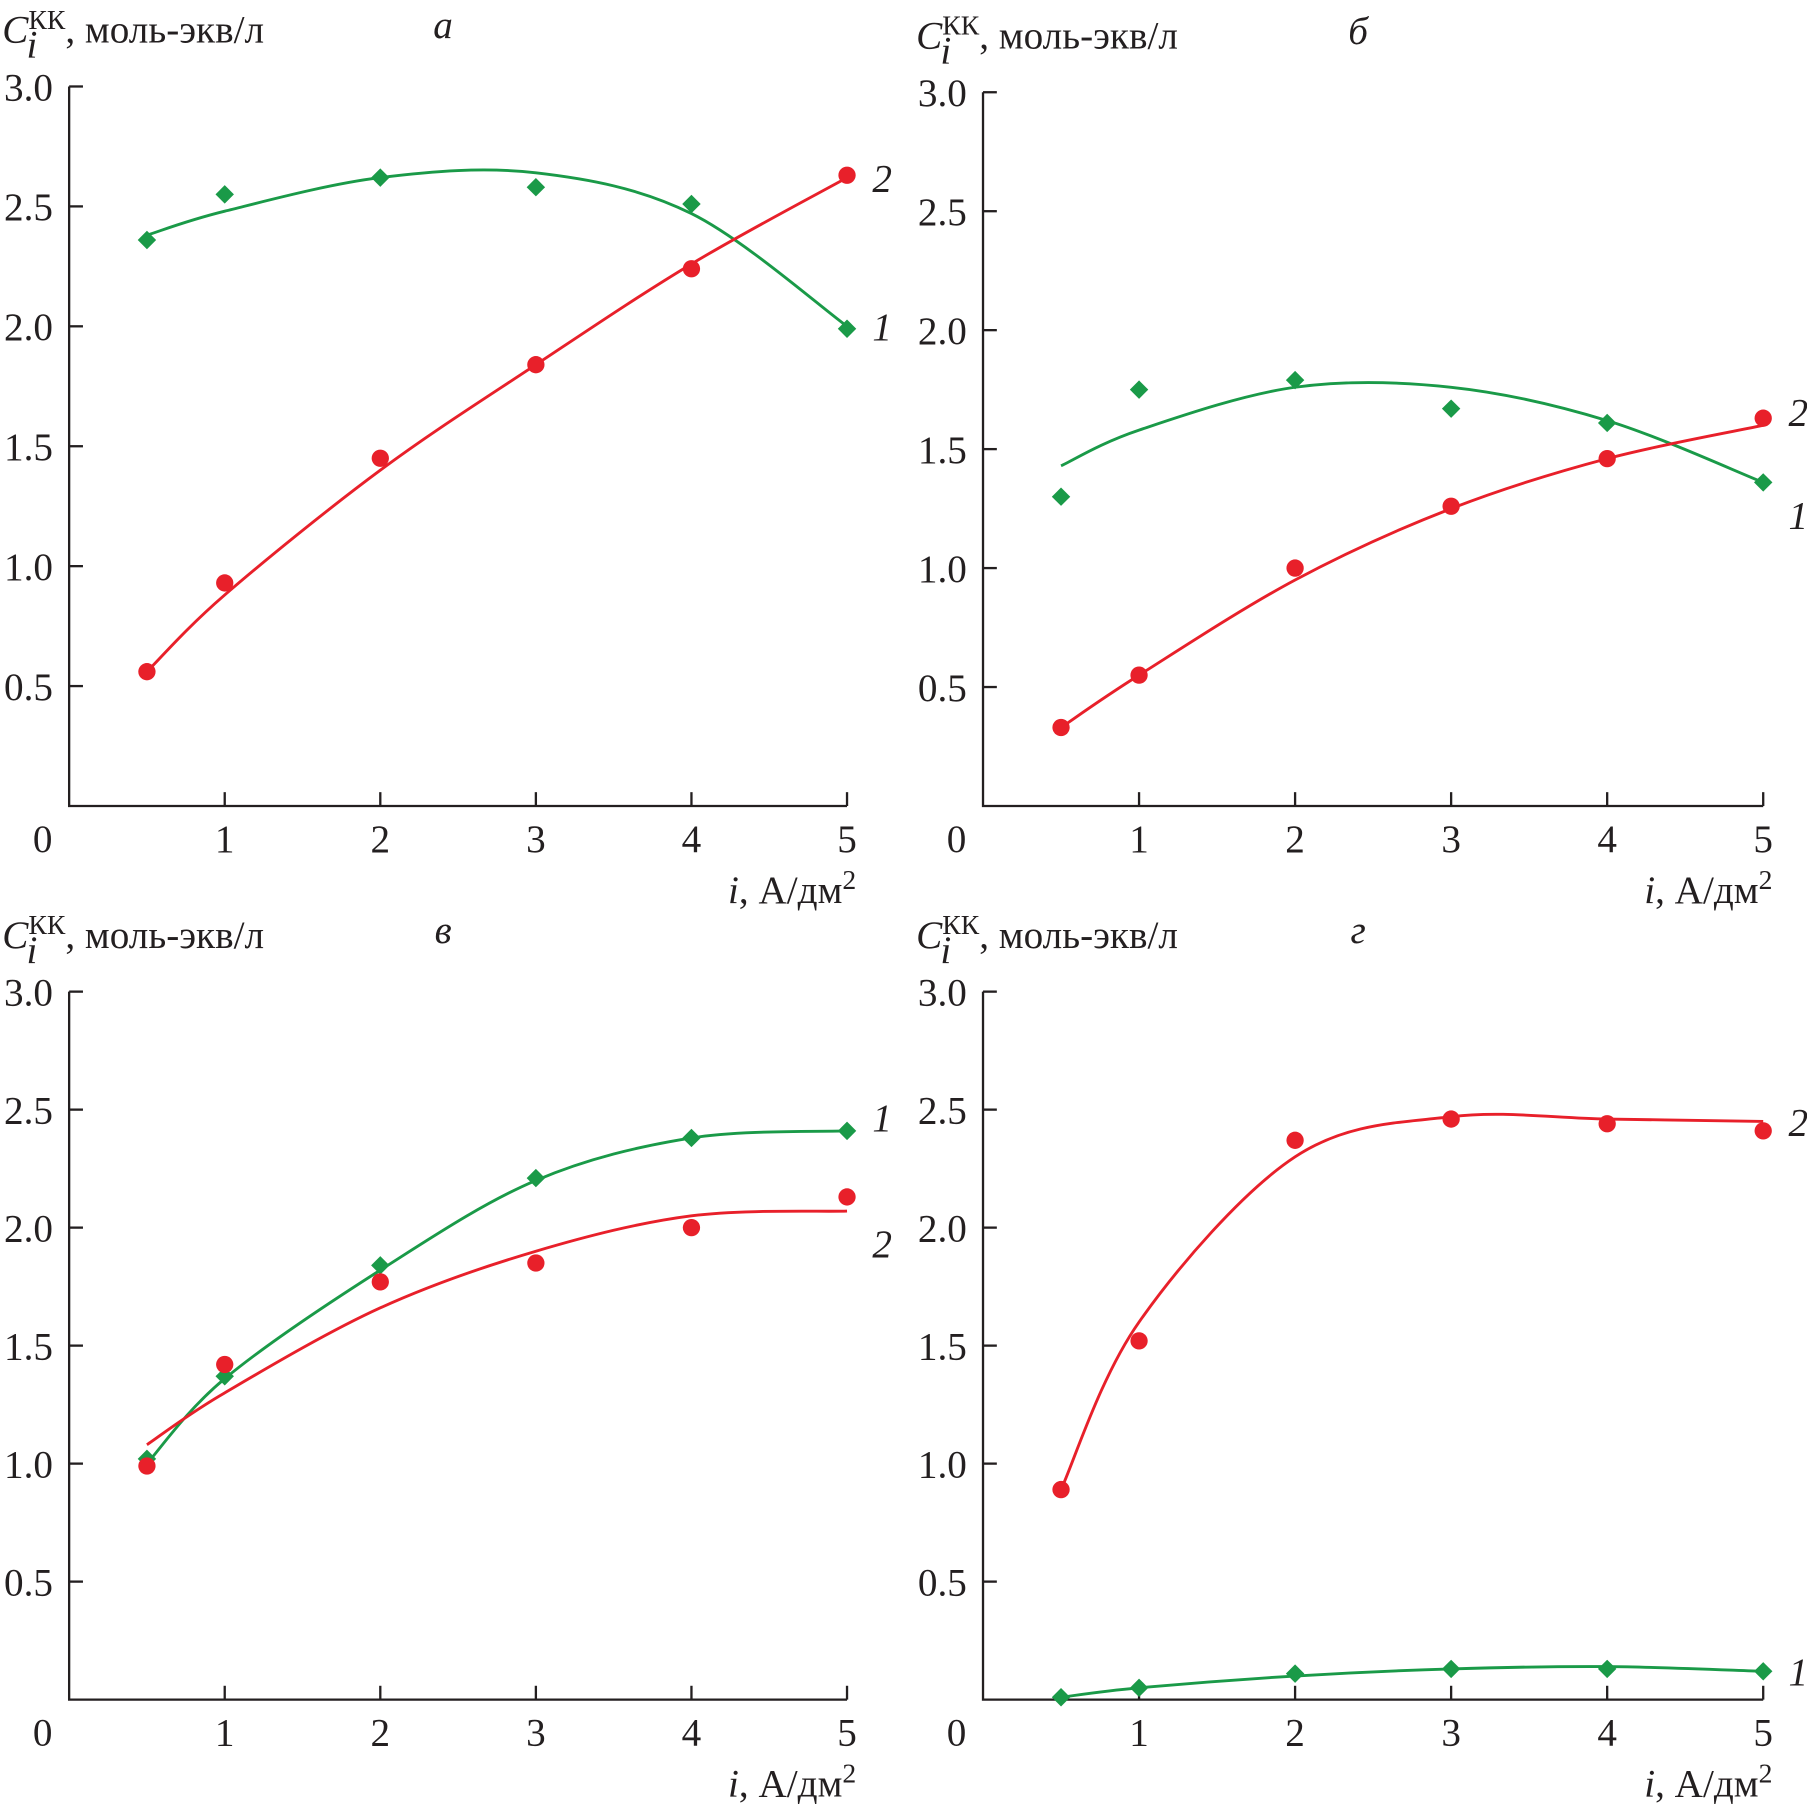  I want to click on y-label-text: , моль-экв/л, so click(1078, 935).